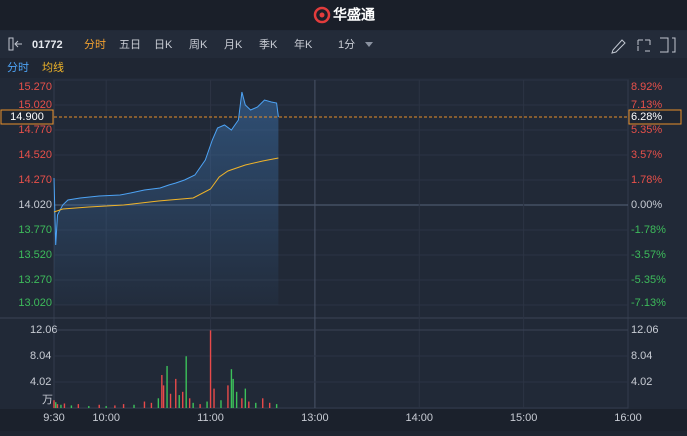  I want to click on y-tick-label: 14.520, so click(35, 155).